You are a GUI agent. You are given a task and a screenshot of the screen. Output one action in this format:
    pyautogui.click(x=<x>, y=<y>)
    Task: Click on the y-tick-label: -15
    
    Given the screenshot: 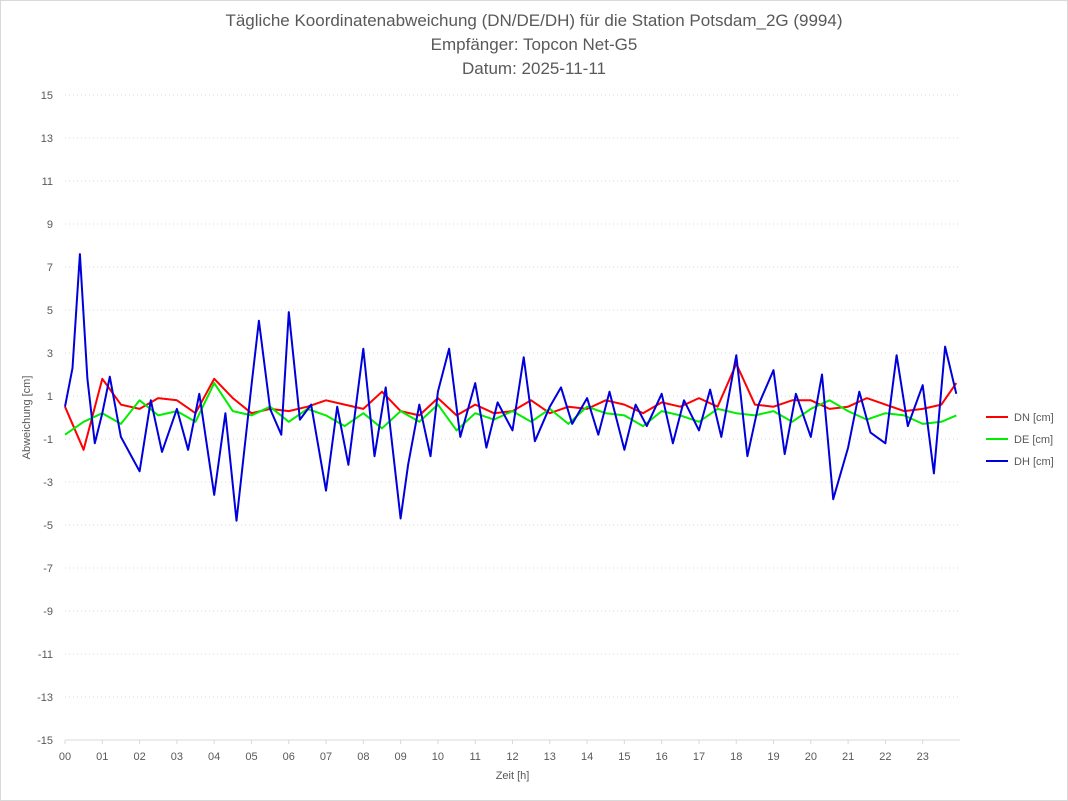 What is the action you would take?
    pyautogui.click(x=45, y=741)
    